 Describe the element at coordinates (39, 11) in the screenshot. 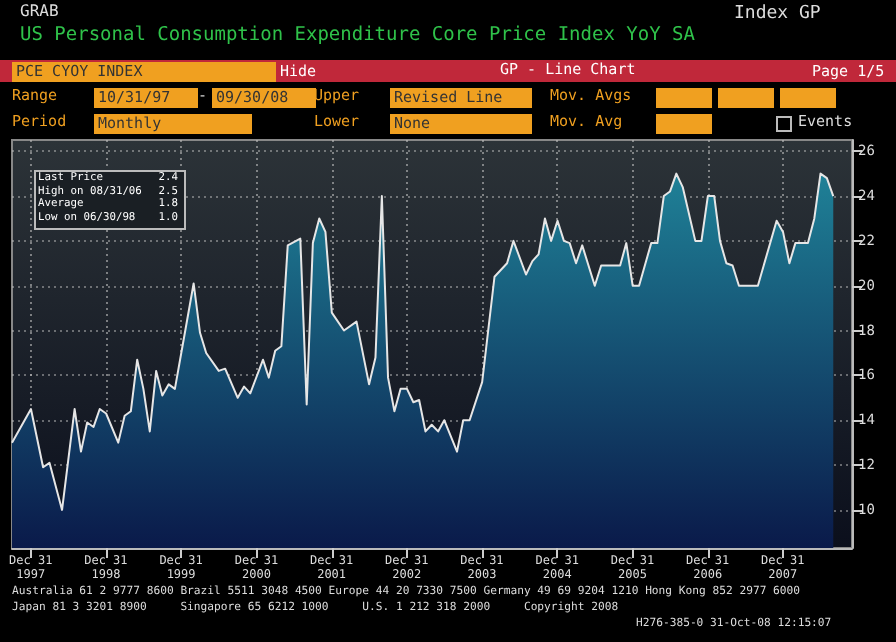

I see `text: GRAB` at that location.